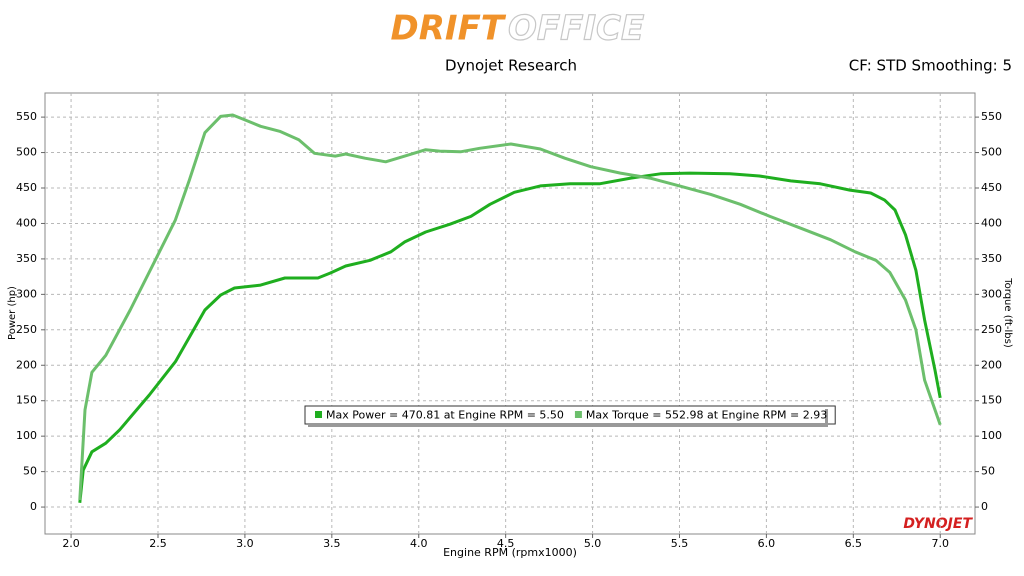 The height and width of the screenshot is (576, 1024). What do you see at coordinates (511, 66) in the screenshot?
I see `chart-title: Dynojet Research` at bounding box center [511, 66].